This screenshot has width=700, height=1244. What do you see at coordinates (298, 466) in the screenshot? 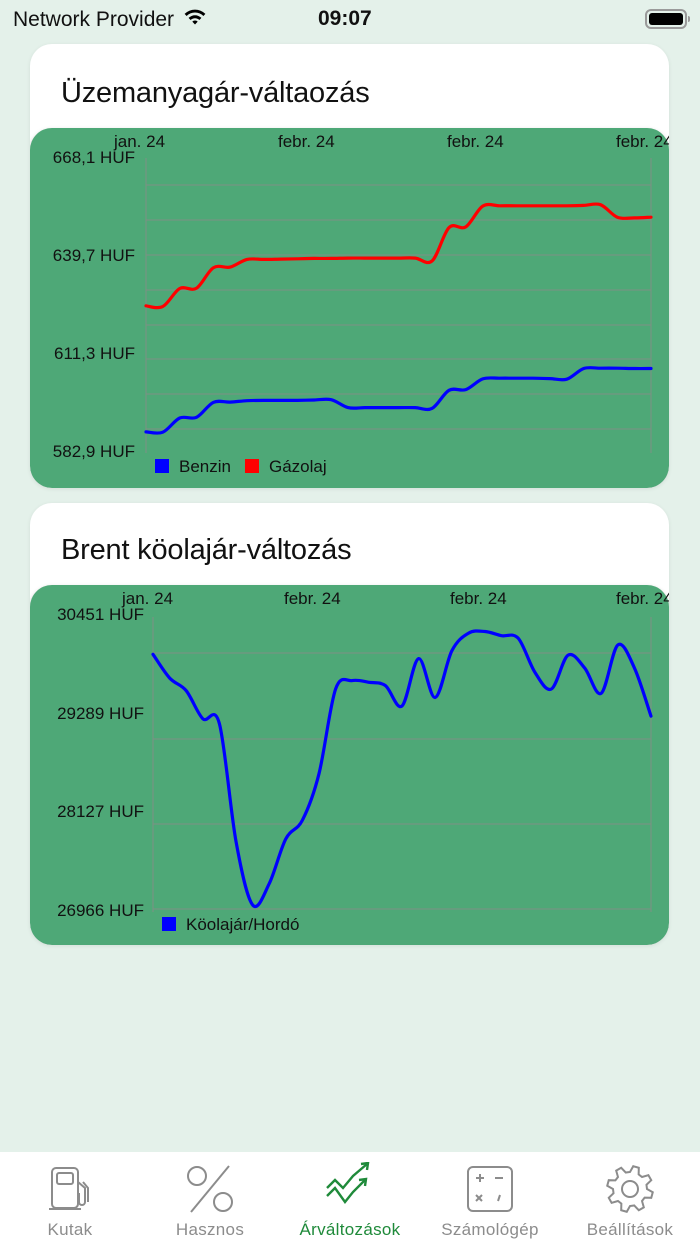
I see `legend-label: Gázolaj` at bounding box center [298, 466].